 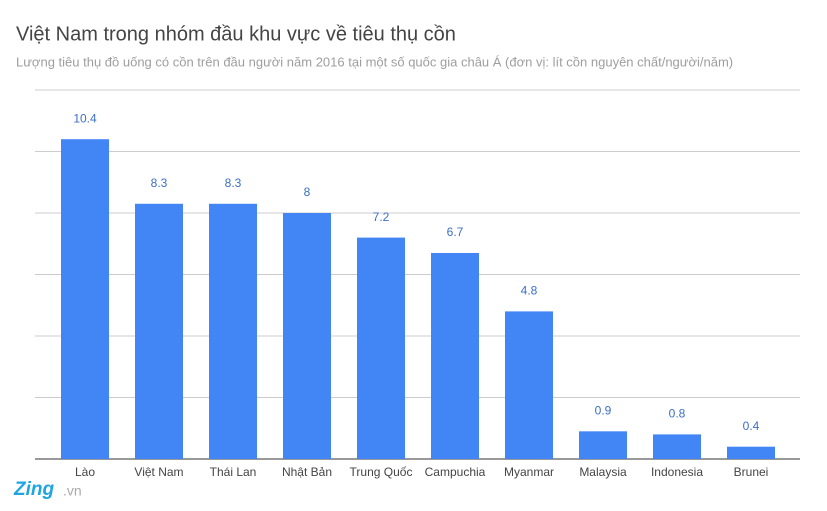 What do you see at coordinates (85, 118) in the screenshot?
I see `value-label: 10.4` at bounding box center [85, 118].